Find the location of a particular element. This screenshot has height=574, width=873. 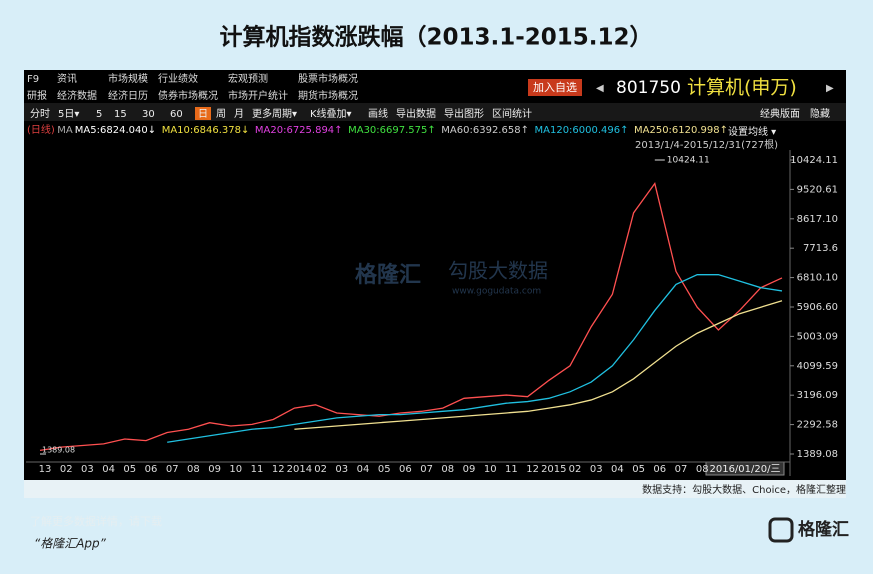

y-tick-label: 7713.6 is located at coordinates (820, 248).